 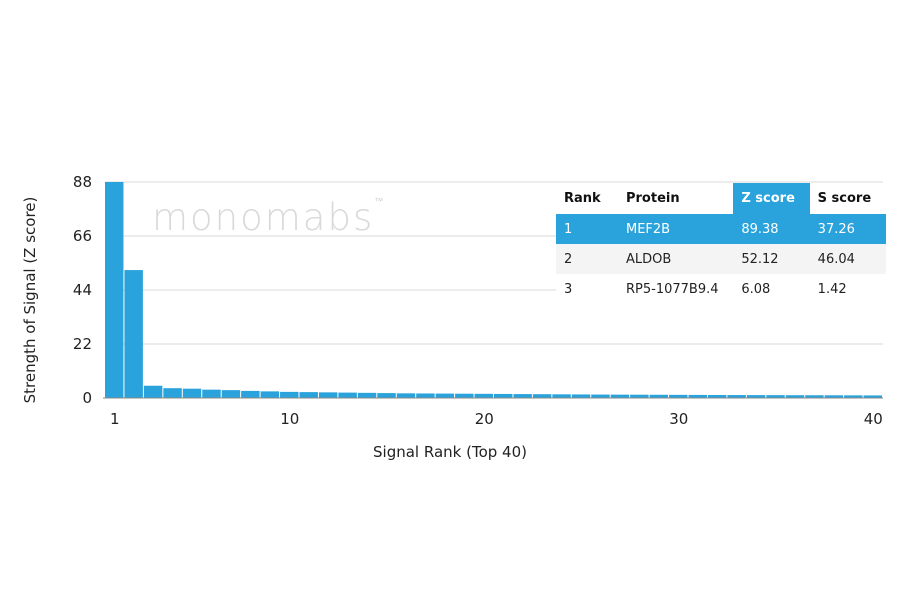 I want to click on y-tick-label: 0, so click(x=87, y=398).